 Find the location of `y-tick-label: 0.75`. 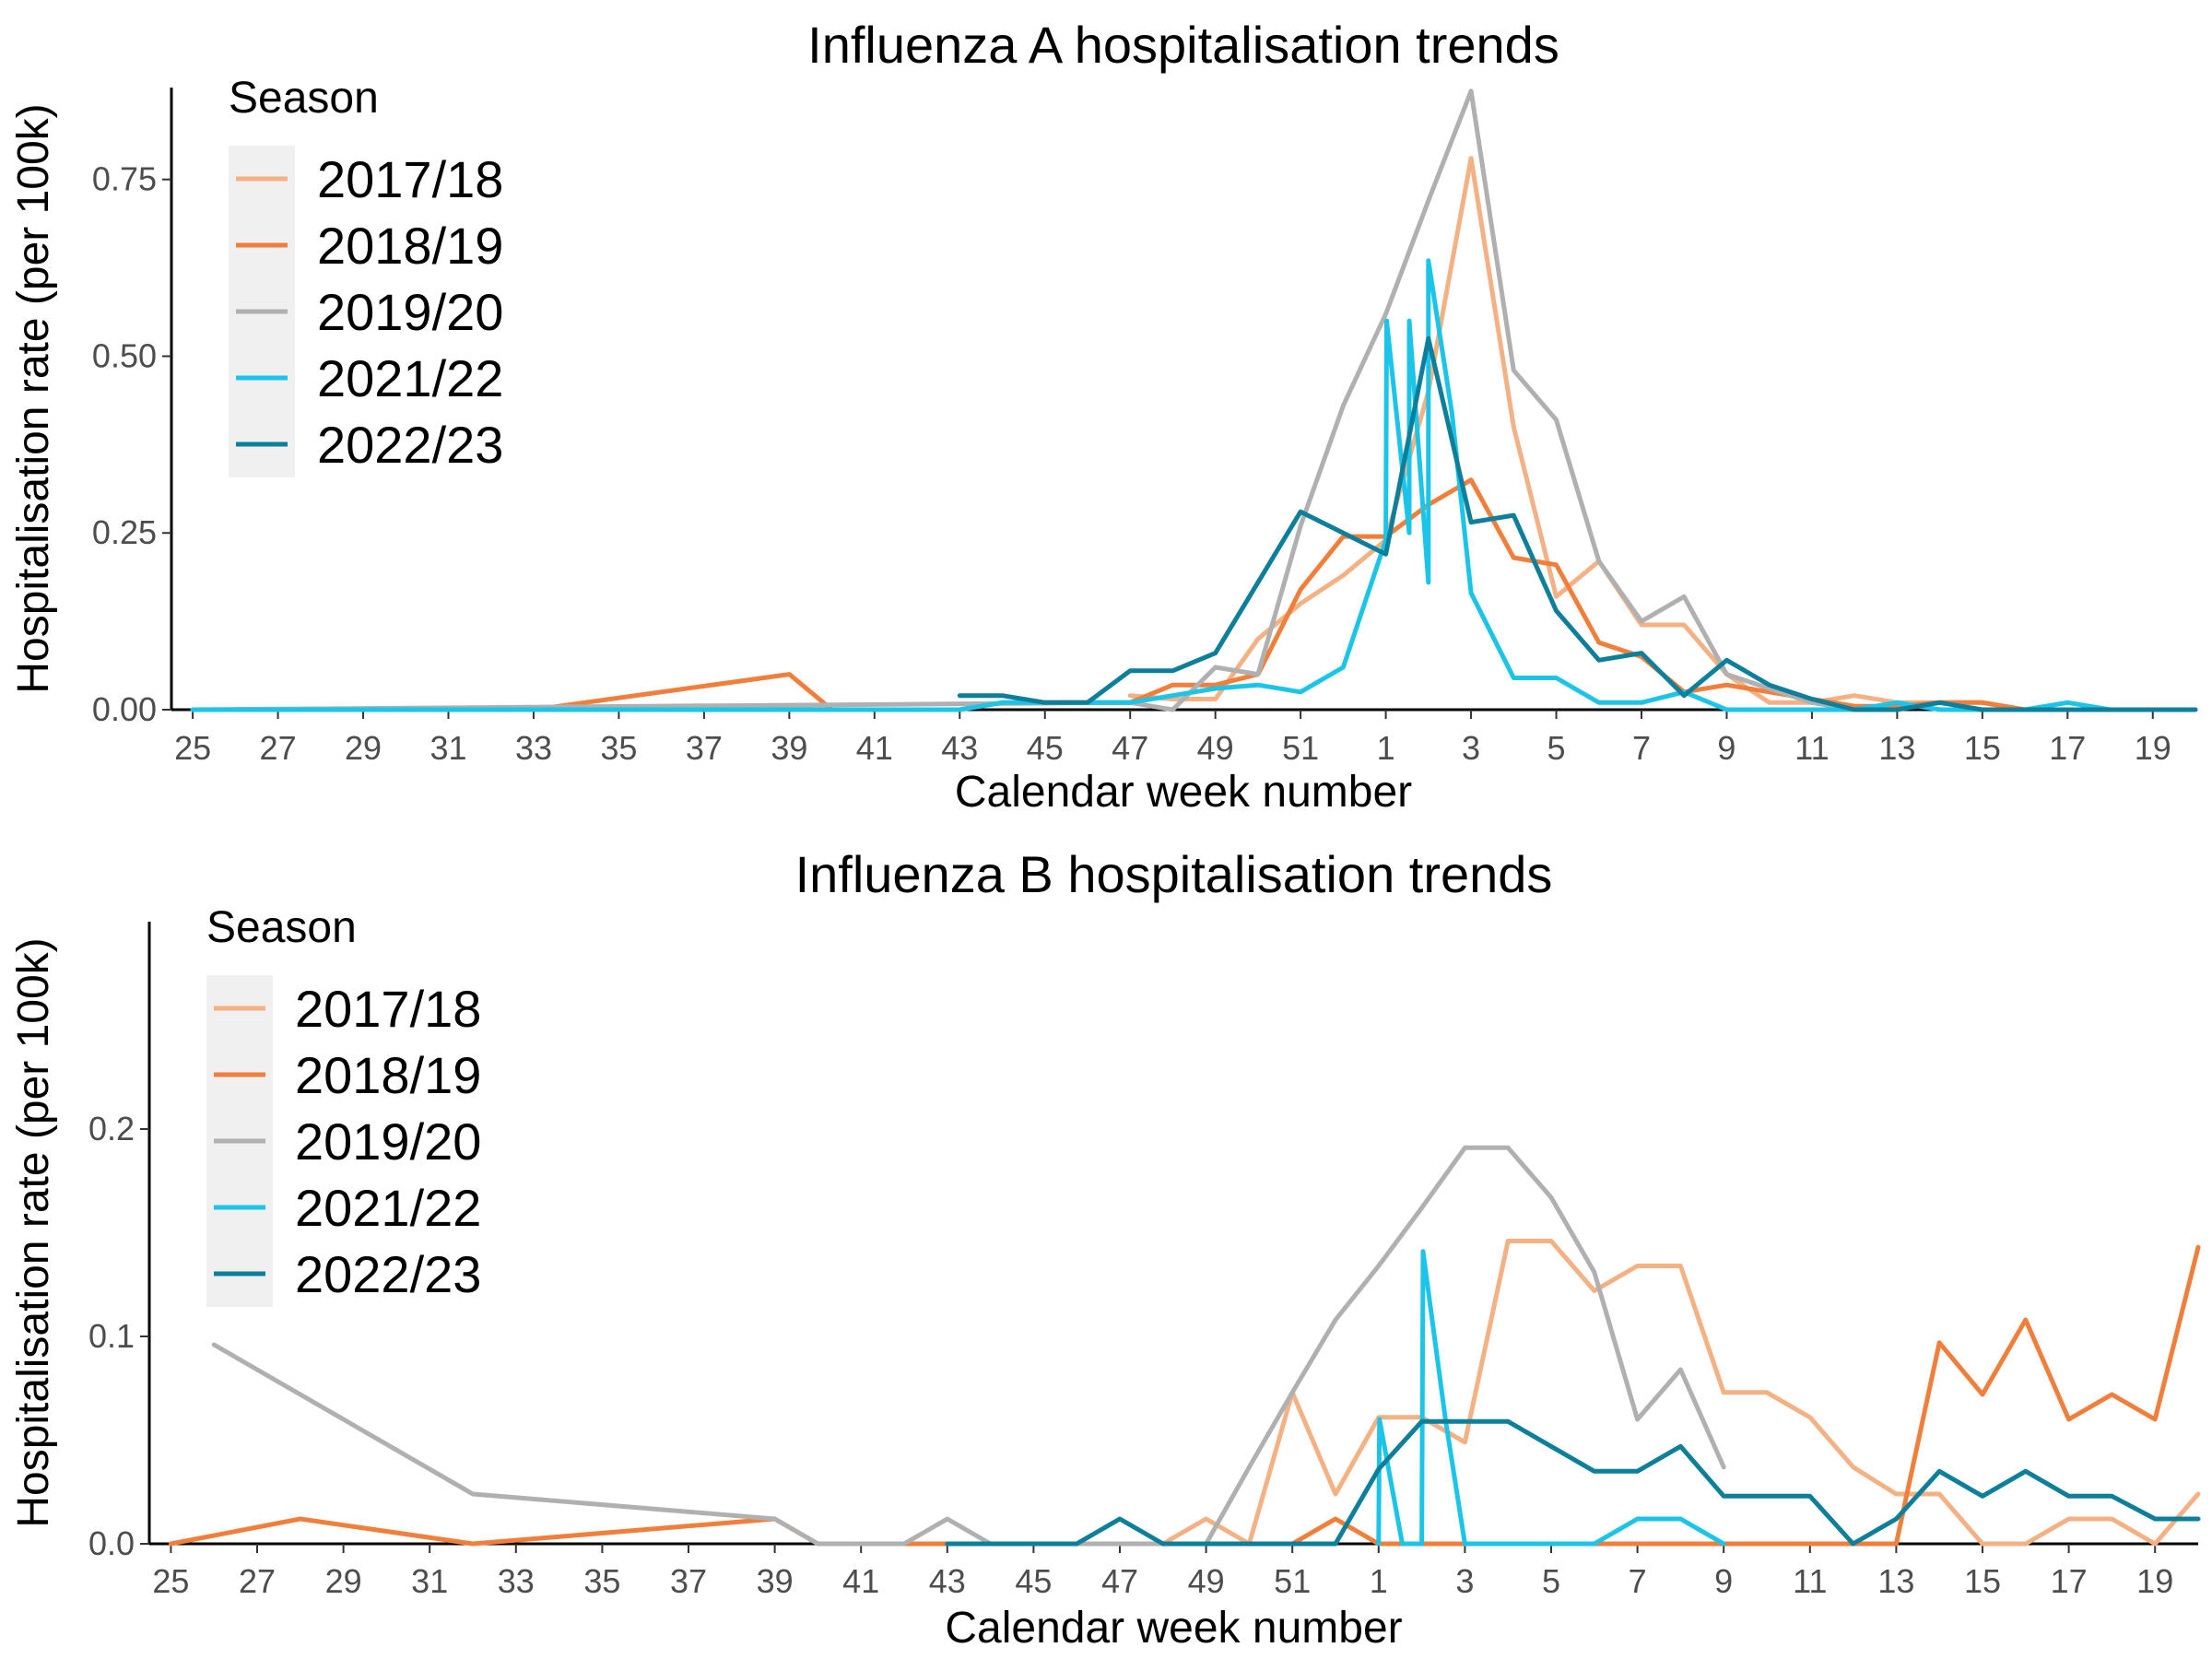

y-tick-label: 0.75 is located at coordinates (124, 179).